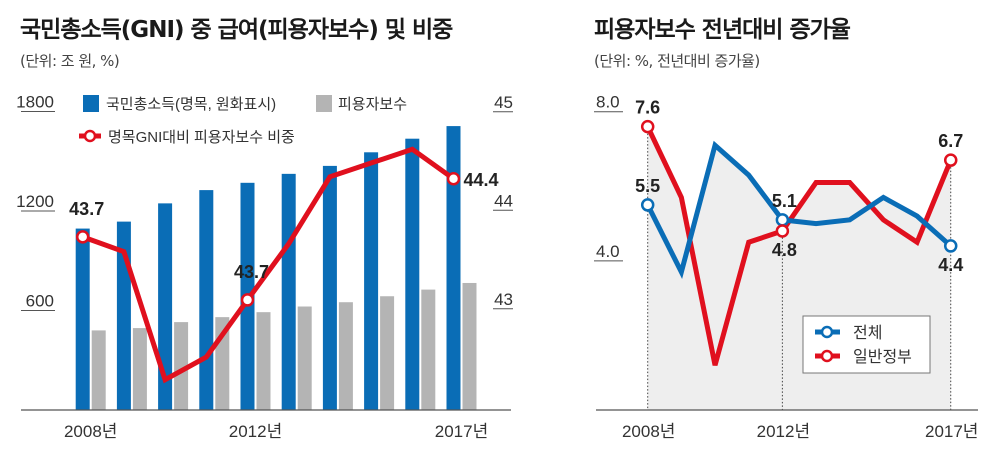 The image size is (1000, 460). I want to click on left-axis-tick-label: 600, so click(40, 301).